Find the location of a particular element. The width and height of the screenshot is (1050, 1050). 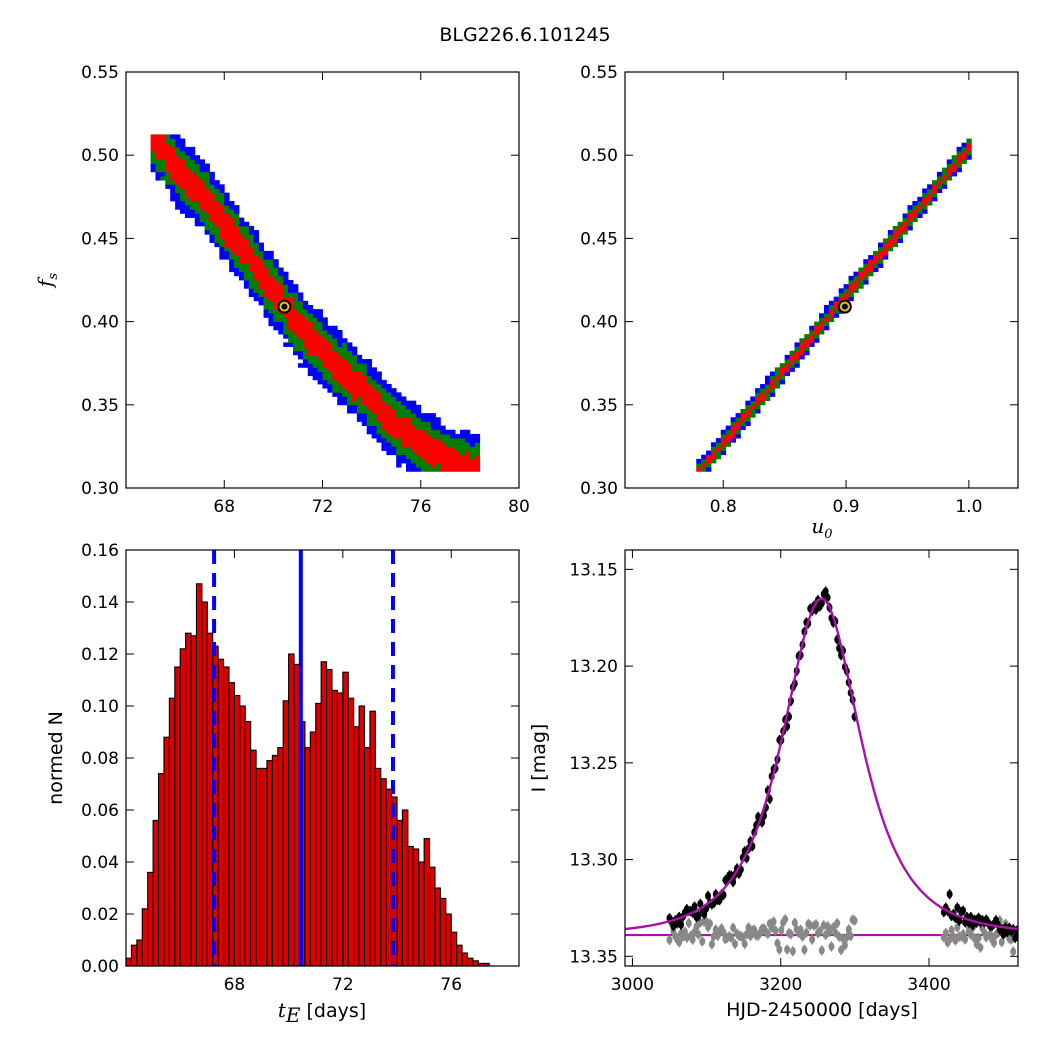

best-fit-marker is located at coordinates (284, 306).